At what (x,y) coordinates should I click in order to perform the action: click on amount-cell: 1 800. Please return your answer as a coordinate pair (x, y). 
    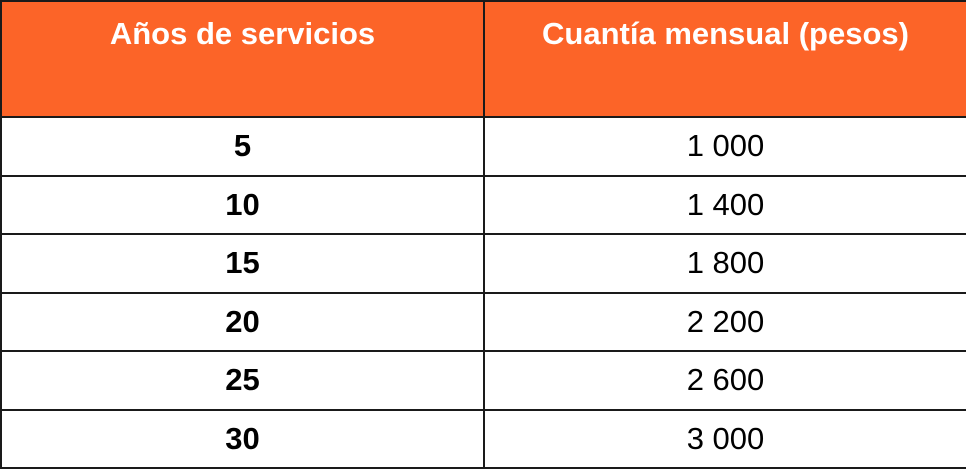
    Looking at the image, I should click on (724, 263).